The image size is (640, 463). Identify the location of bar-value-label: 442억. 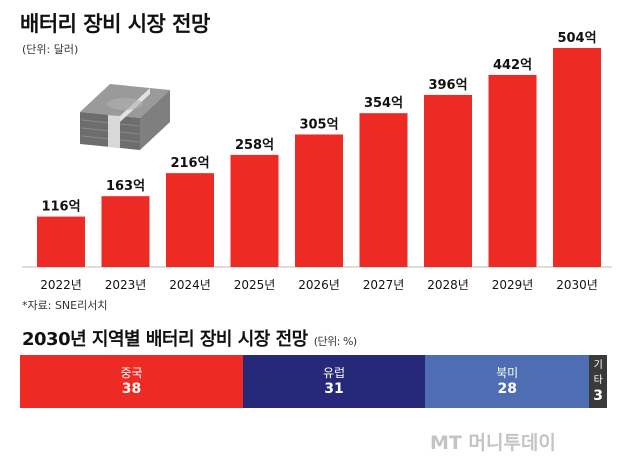
(512, 65).